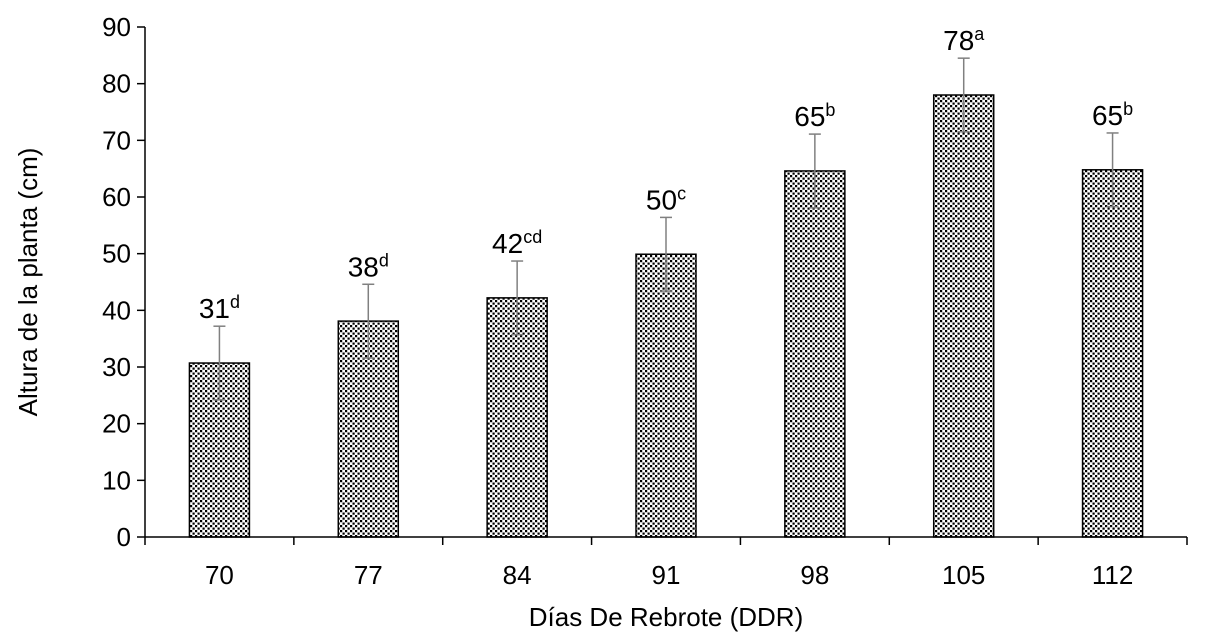 This screenshot has height=636, width=1216. Describe the element at coordinates (123, 282) in the screenshot. I see `y-axis-ticks: 0 10 20 30 40 50 60 70 80 90` at that location.